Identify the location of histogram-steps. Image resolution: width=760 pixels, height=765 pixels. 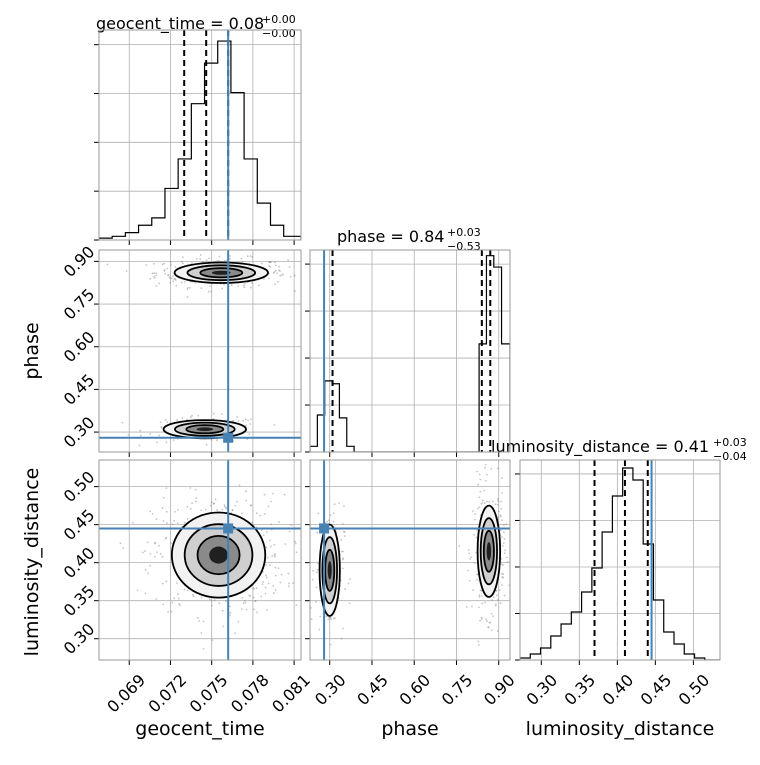
(200, 140).